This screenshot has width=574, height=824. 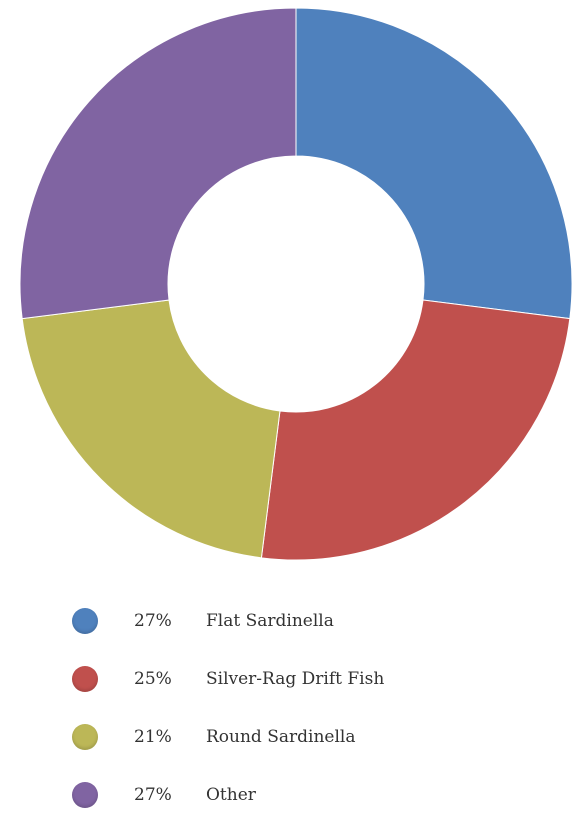 I want to click on legend-label: Flat Sardinella, so click(x=270, y=621).